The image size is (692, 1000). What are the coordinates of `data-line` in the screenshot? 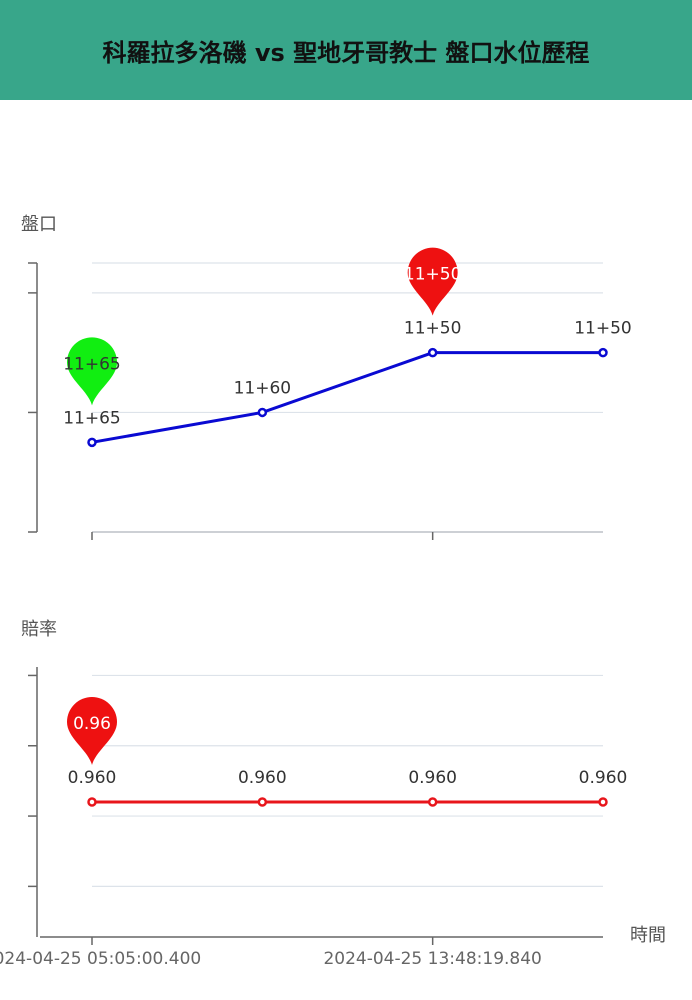 It's located at (347, 397).